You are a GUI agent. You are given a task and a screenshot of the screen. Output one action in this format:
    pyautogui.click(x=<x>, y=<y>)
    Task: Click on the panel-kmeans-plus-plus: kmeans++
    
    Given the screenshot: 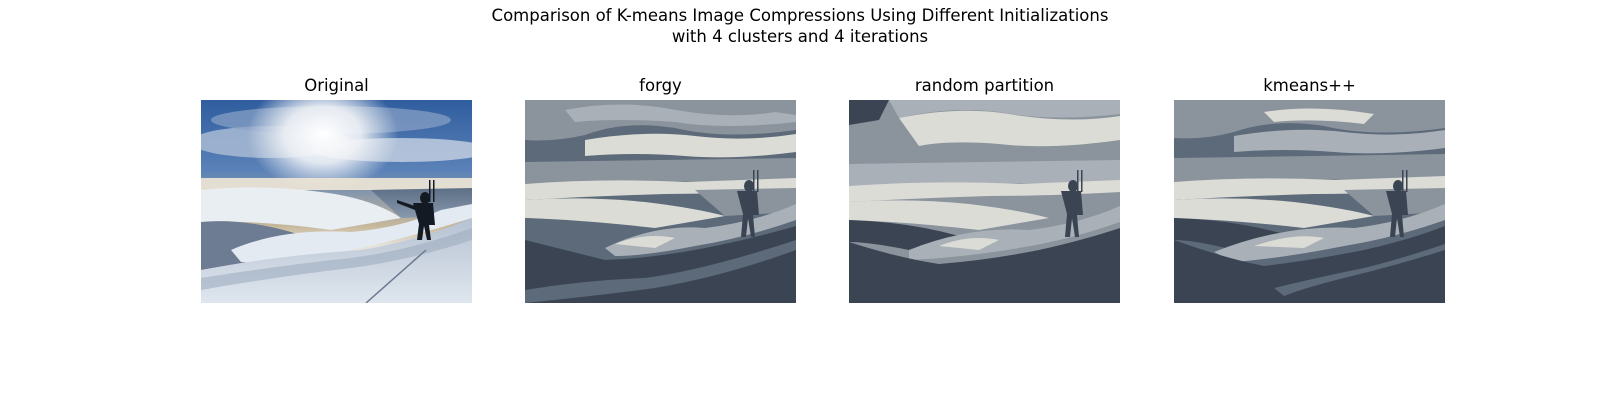 What is the action you would take?
    pyautogui.click(x=1309, y=189)
    